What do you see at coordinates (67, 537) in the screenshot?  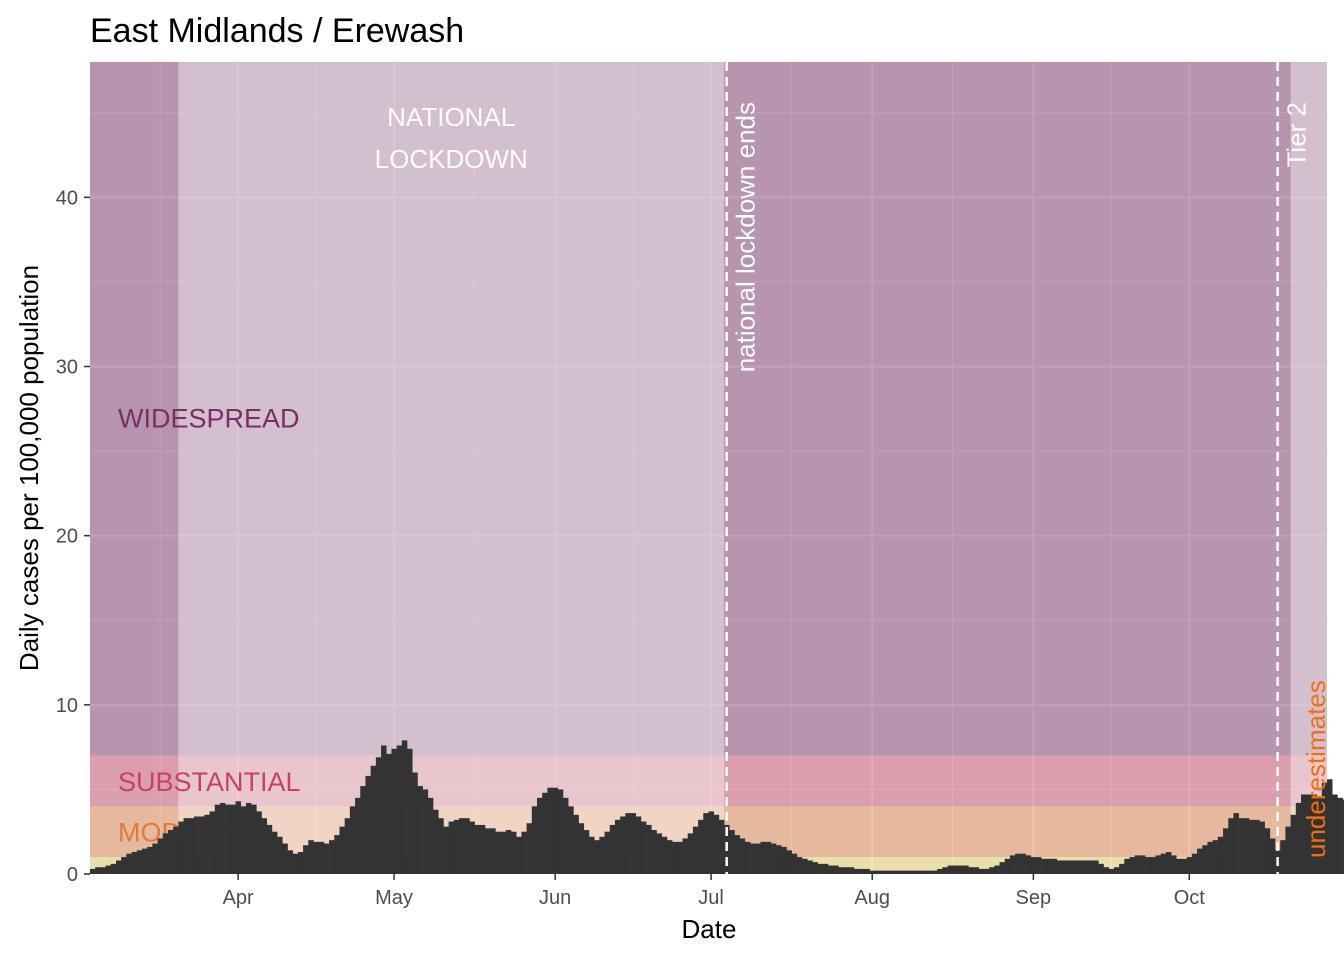 I see `y-tick-label: 20` at bounding box center [67, 537].